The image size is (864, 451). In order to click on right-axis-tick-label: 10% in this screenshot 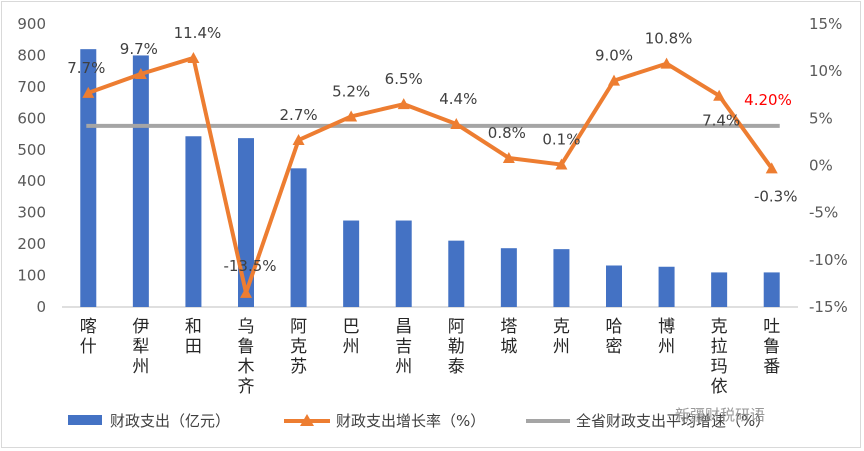, I will do `click(825, 71)`.